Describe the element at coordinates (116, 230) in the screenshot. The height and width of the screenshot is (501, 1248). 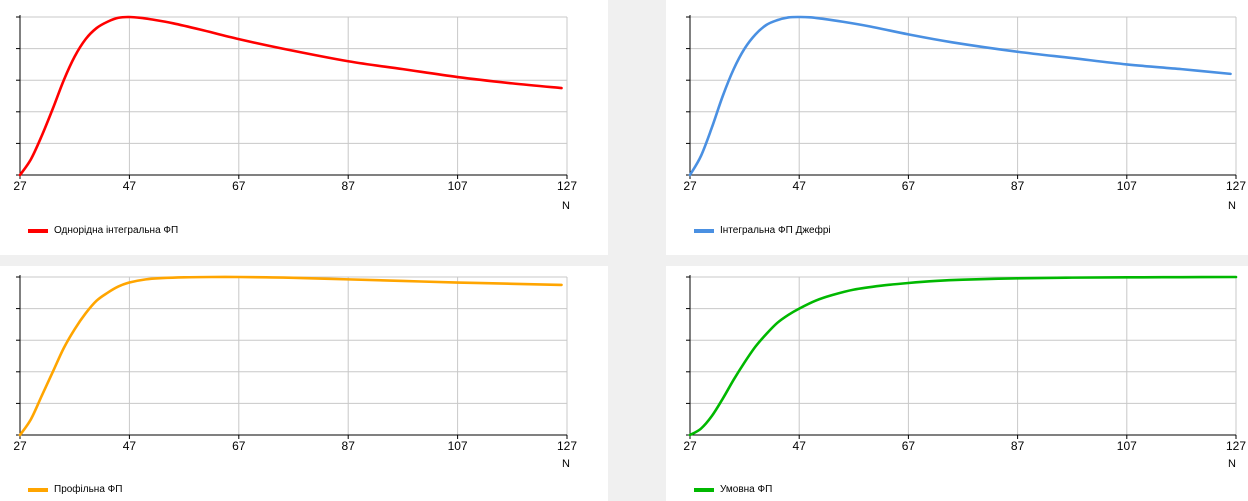
I see `legend-label: Однорідна інтегральна ФП` at that location.